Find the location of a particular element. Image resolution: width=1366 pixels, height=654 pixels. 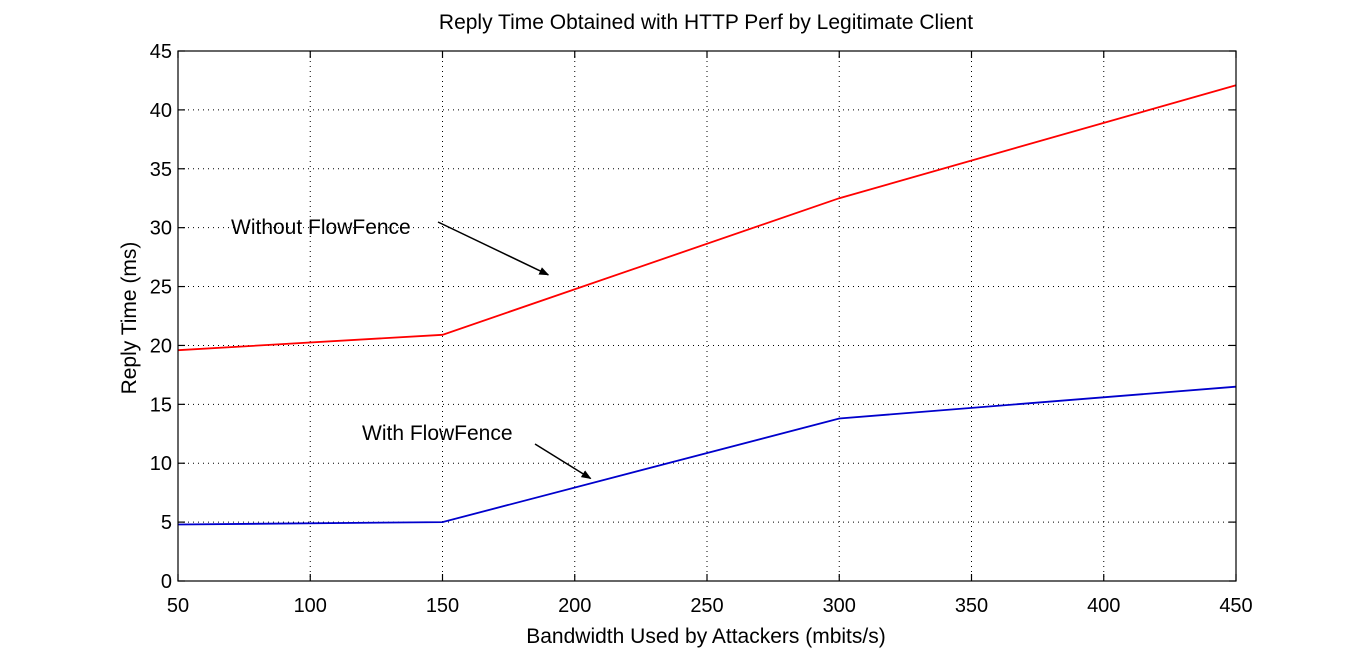

x-tick-label: 200 is located at coordinates (574, 606).